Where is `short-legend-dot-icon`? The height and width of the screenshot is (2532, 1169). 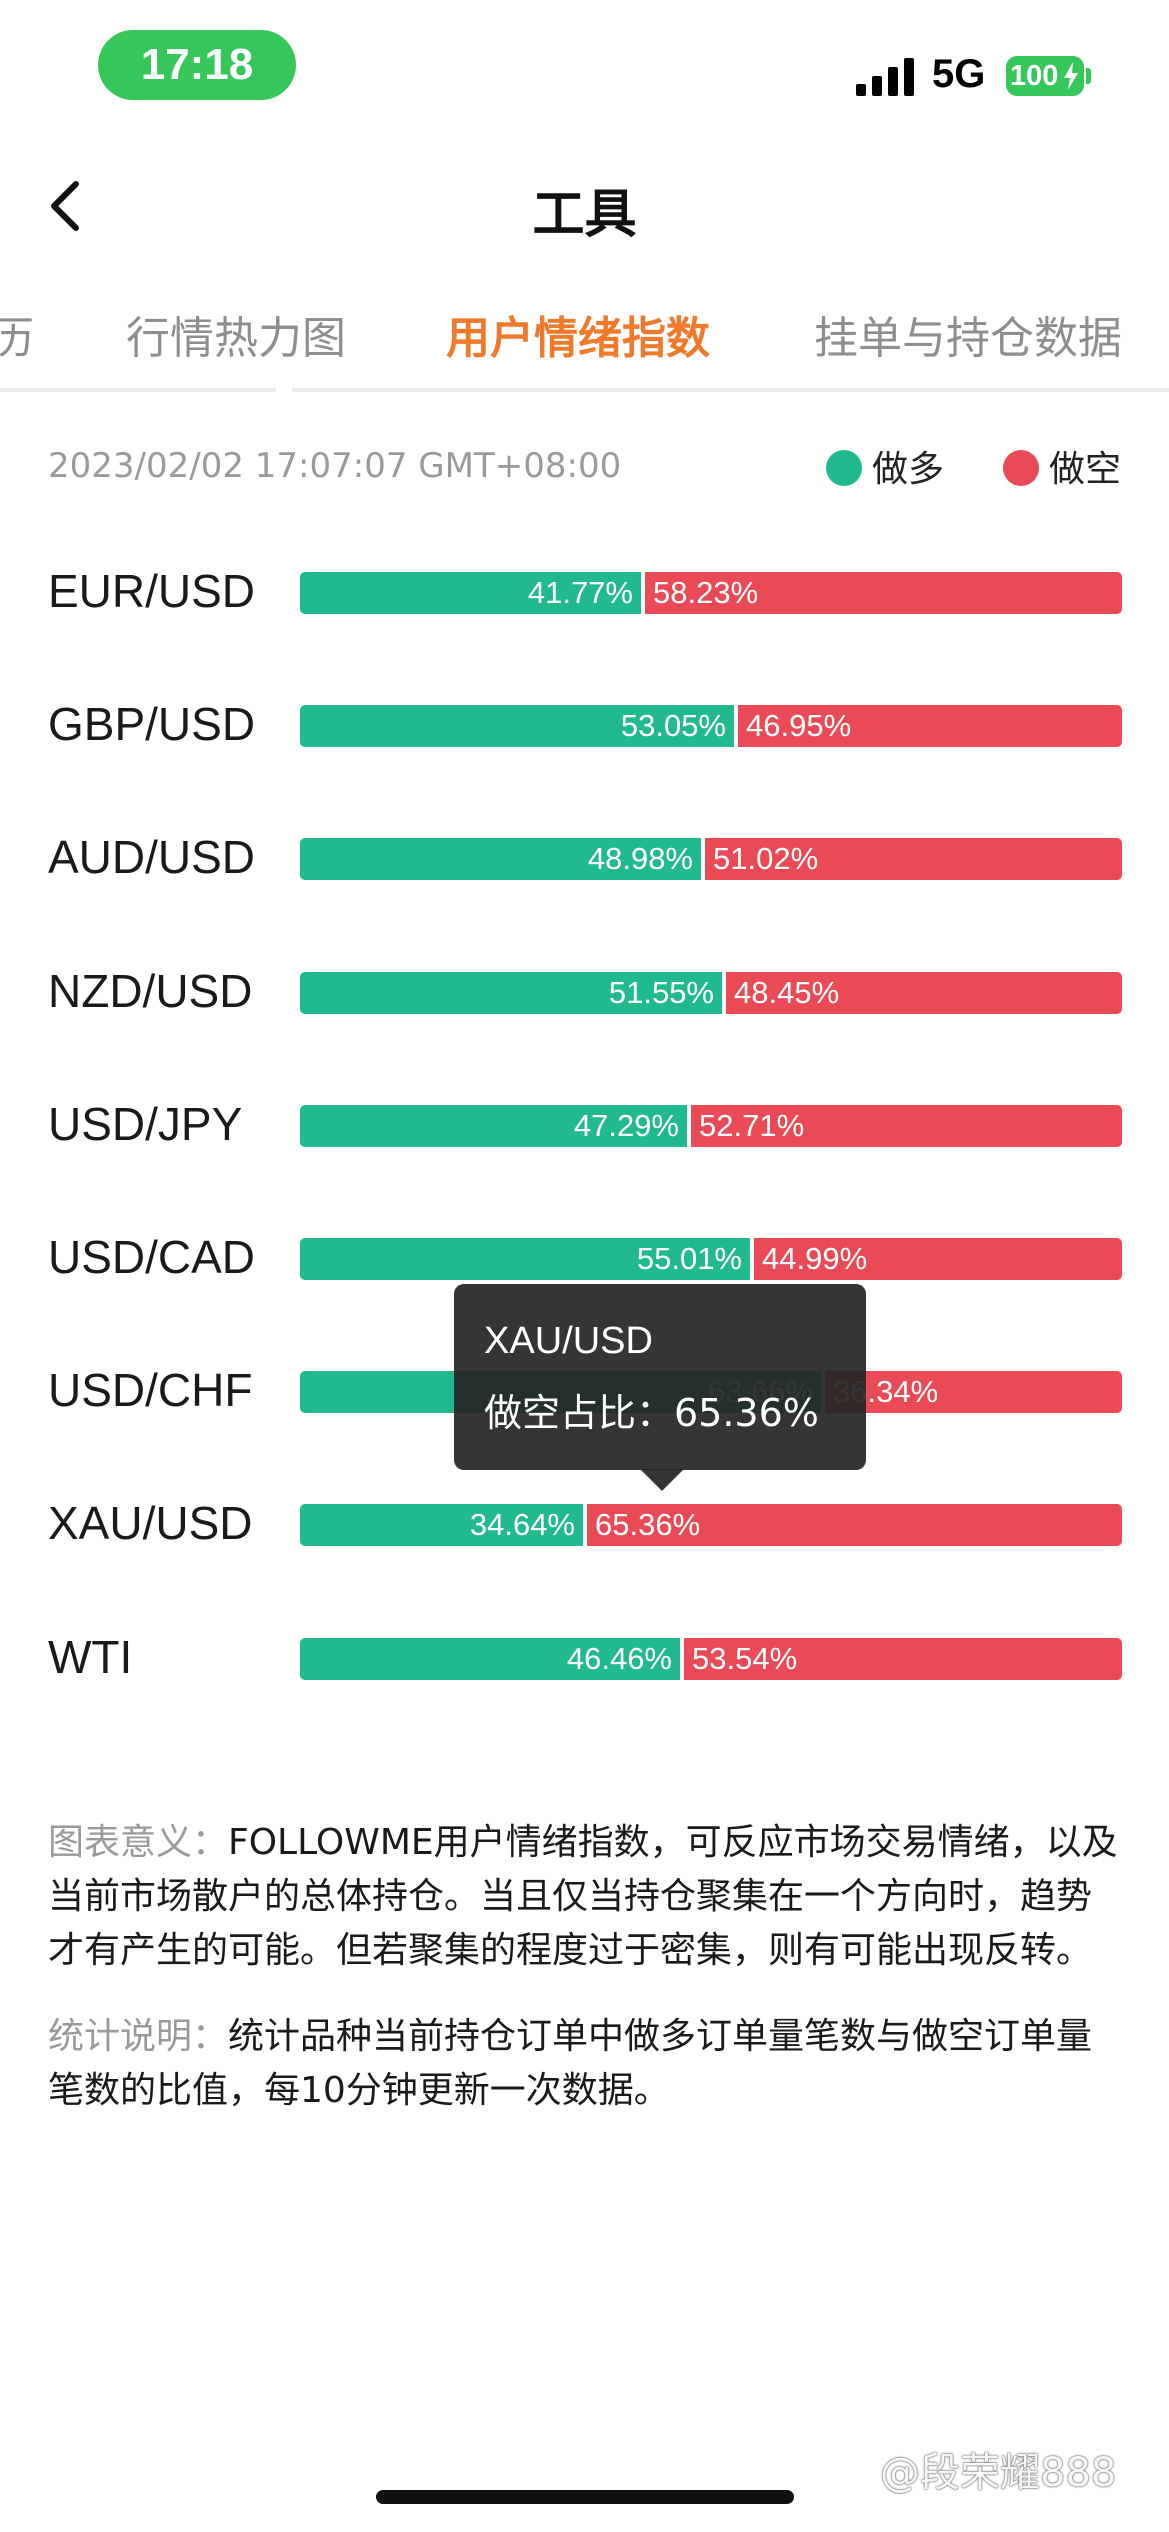
short-legend-dot-icon is located at coordinates (1021, 468).